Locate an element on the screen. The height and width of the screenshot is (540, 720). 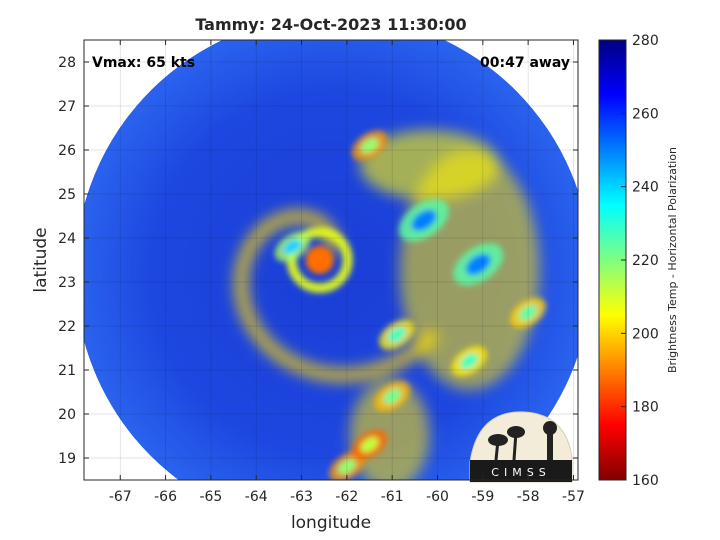
x-tick-label: -58 is located at coordinates (528, 497).